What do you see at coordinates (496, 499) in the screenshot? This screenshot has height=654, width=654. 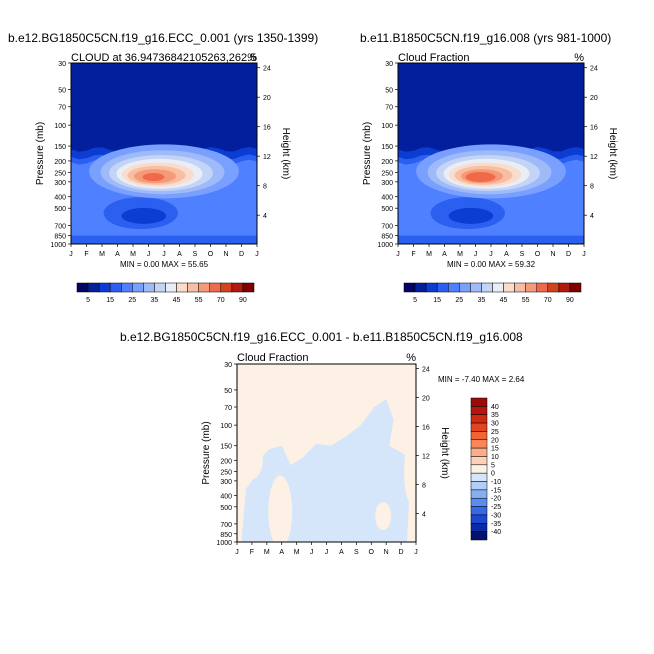 I see `colorbar-label: -20` at bounding box center [496, 499].